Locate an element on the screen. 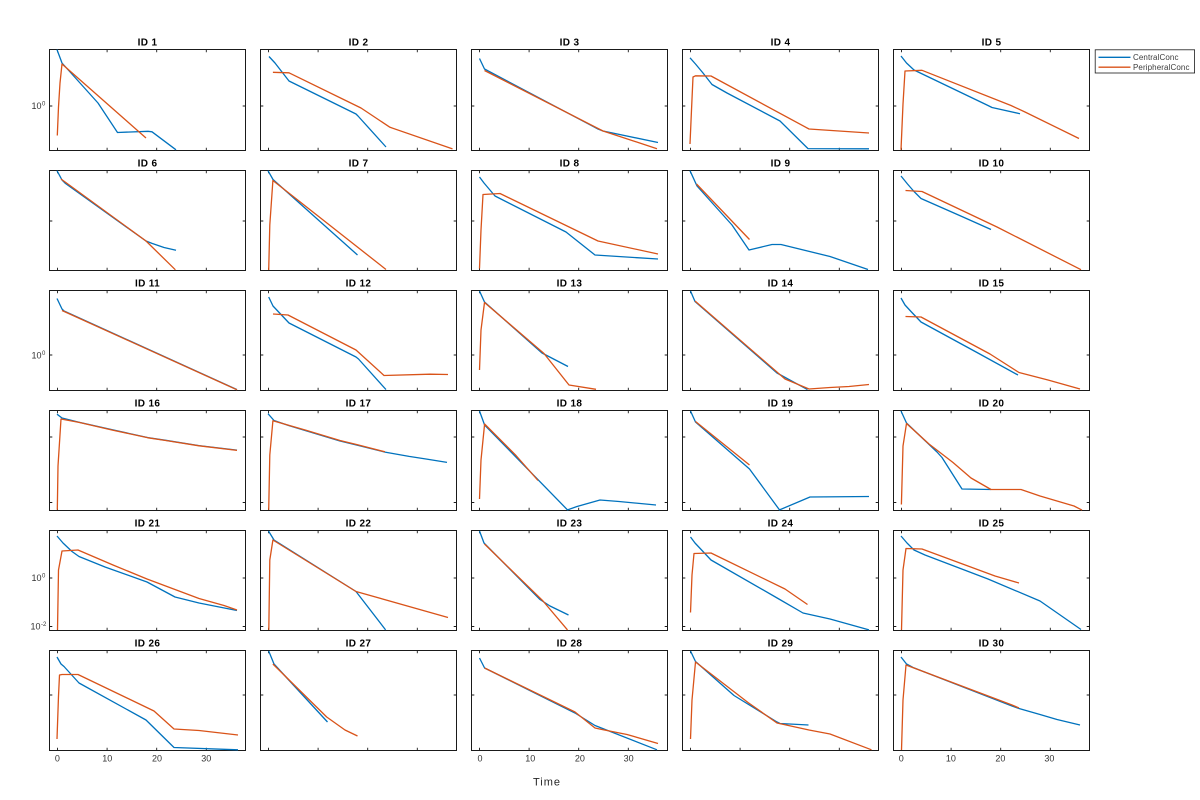  svg-text: ID 22 is located at coordinates (359, 524).